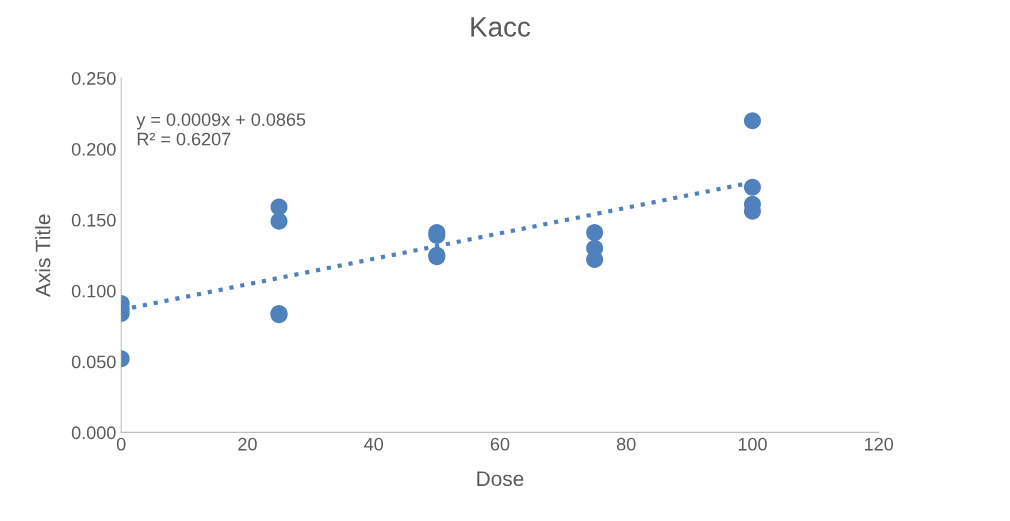  What do you see at coordinates (93, 220) in the screenshot?
I see `y-tick-label: 0.150` at bounding box center [93, 220].